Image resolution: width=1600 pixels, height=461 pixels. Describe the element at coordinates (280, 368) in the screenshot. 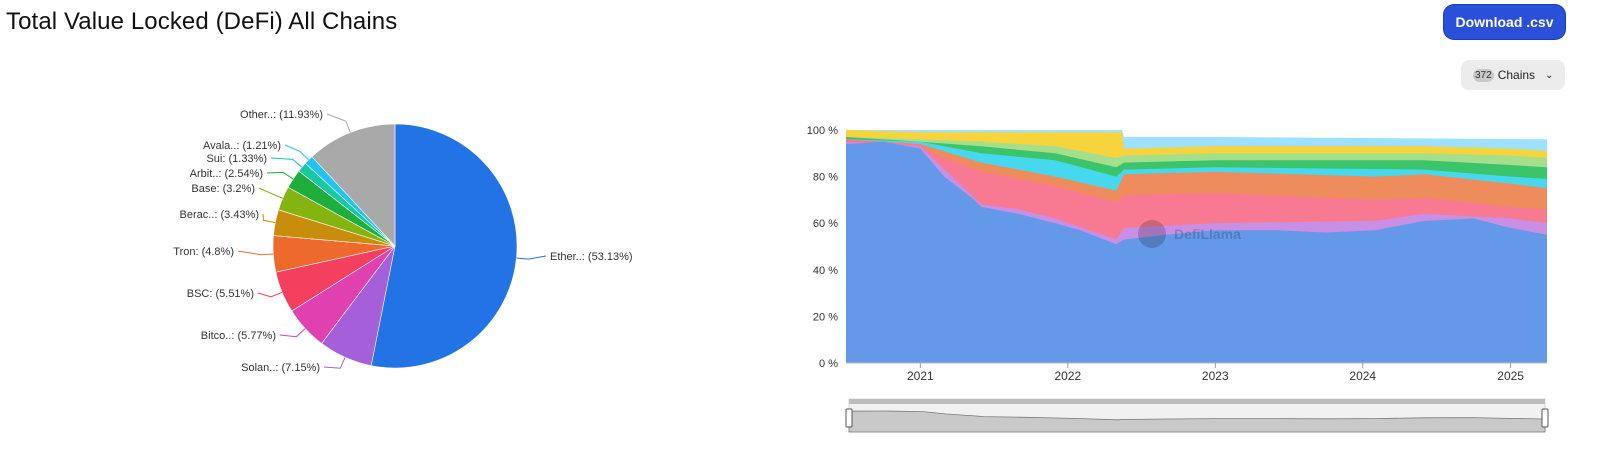

I see `pie-label: Solan..: (7.15%)` at that location.